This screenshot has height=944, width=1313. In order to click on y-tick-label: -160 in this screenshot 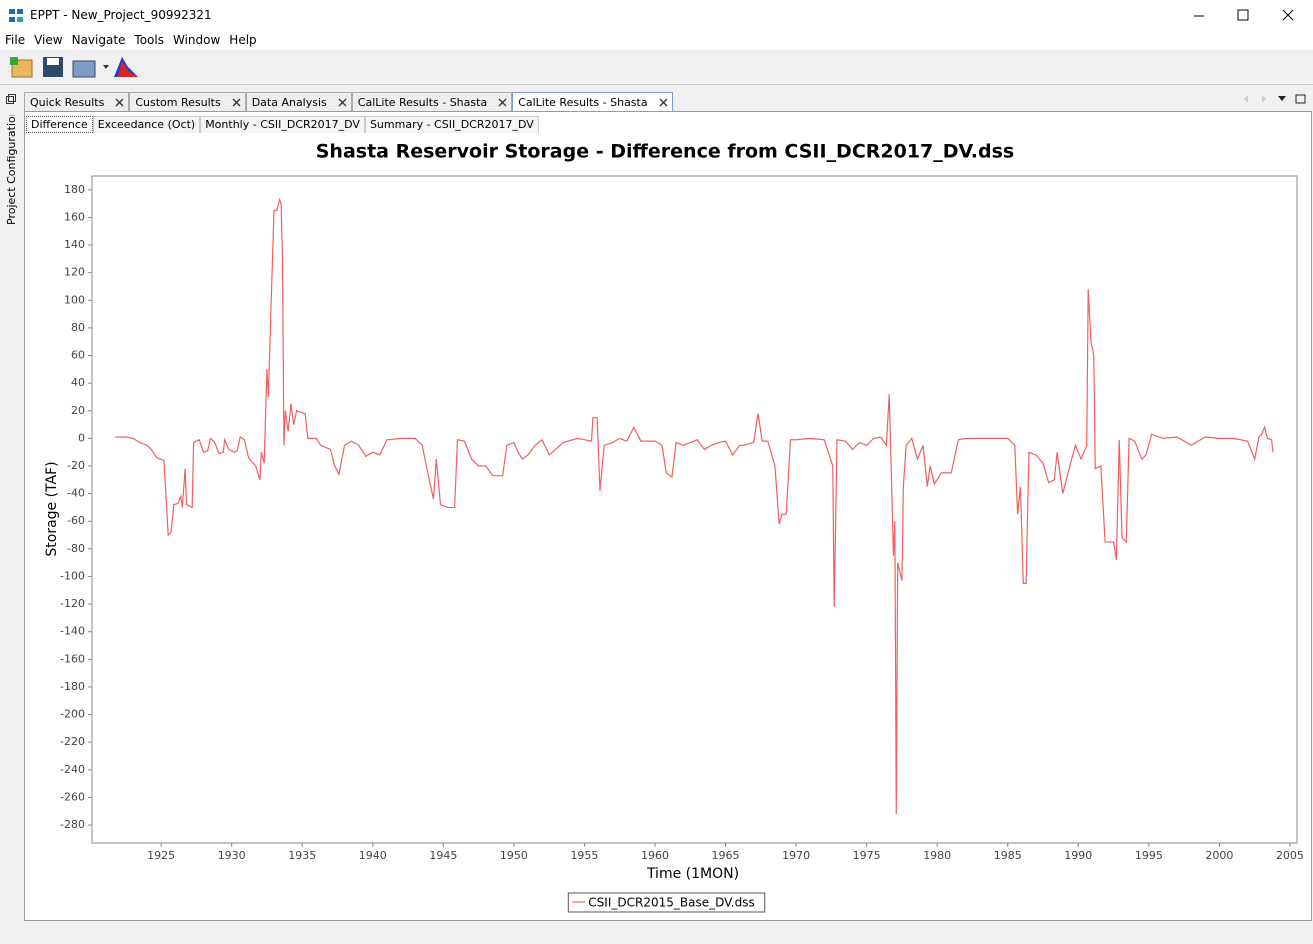, I will do `click(72, 658)`.